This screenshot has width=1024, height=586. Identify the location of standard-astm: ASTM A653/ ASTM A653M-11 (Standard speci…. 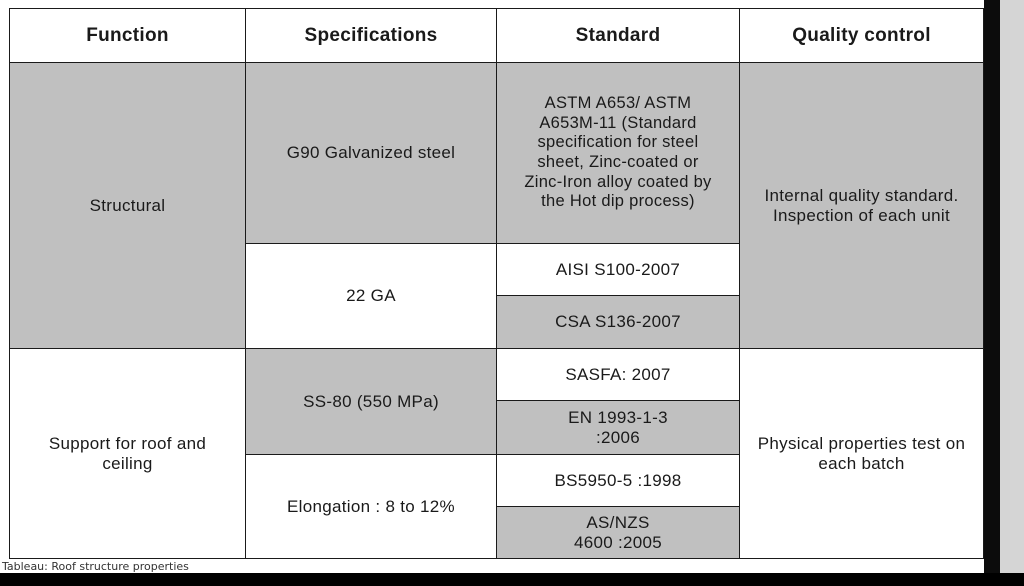
(618, 153).